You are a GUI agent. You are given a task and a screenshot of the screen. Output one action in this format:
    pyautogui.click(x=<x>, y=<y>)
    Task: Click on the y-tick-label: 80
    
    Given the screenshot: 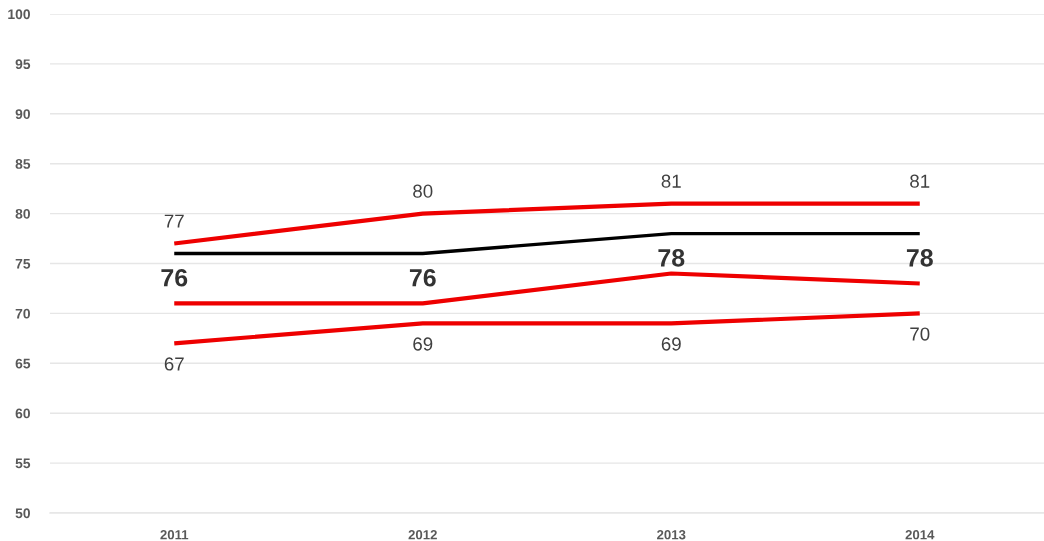 What is the action you would take?
    pyautogui.click(x=22, y=213)
    